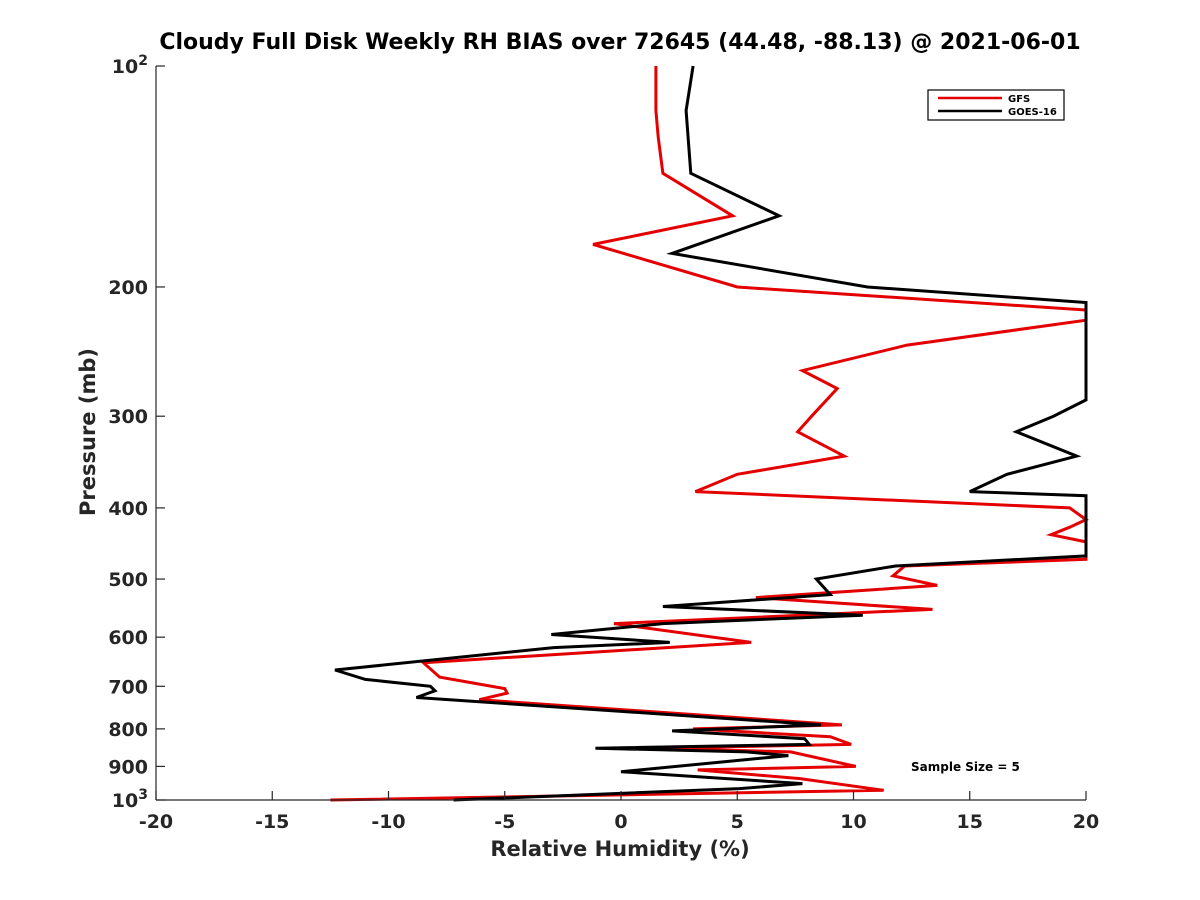 This screenshot has height=900, width=1200. Describe the element at coordinates (128, 288) in the screenshot. I see `y-tick-label: 200` at that location.